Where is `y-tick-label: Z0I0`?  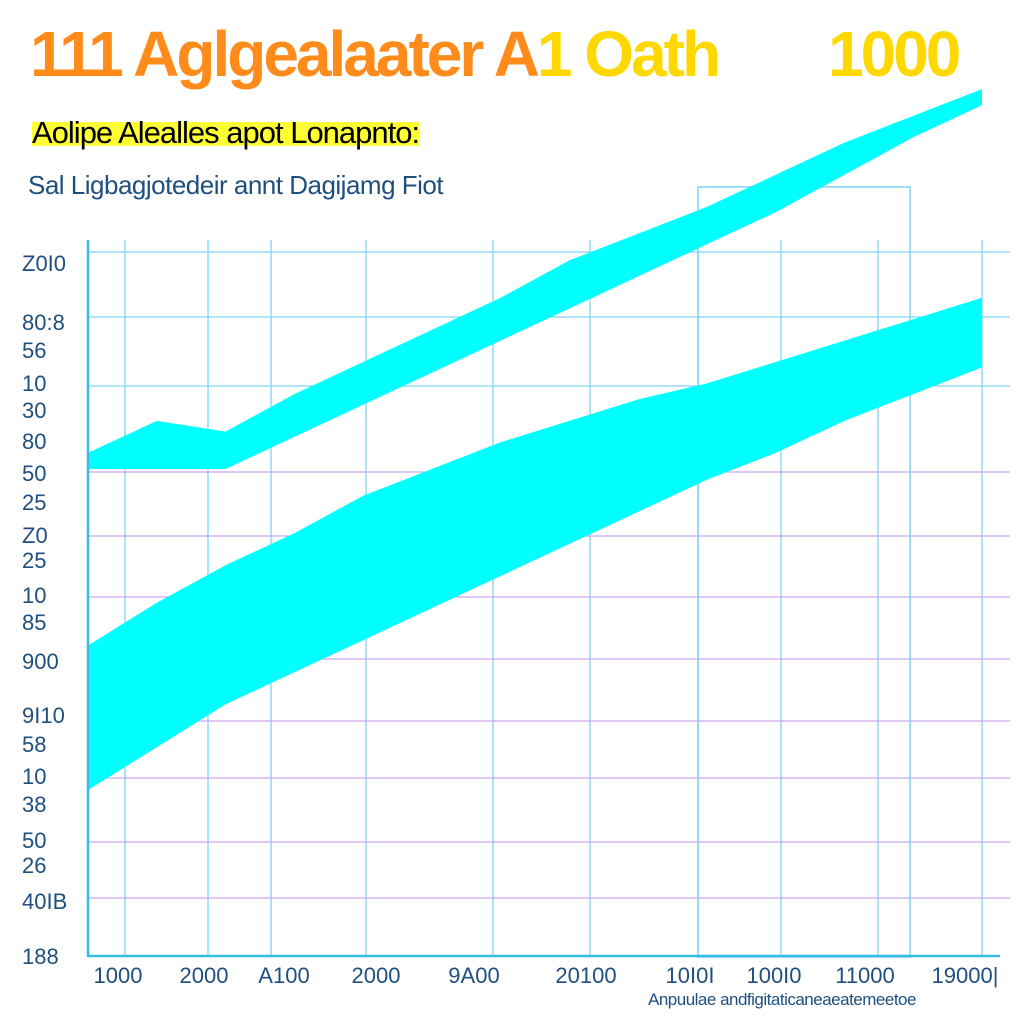 y-tick-label: Z0I0 is located at coordinates (44, 263).